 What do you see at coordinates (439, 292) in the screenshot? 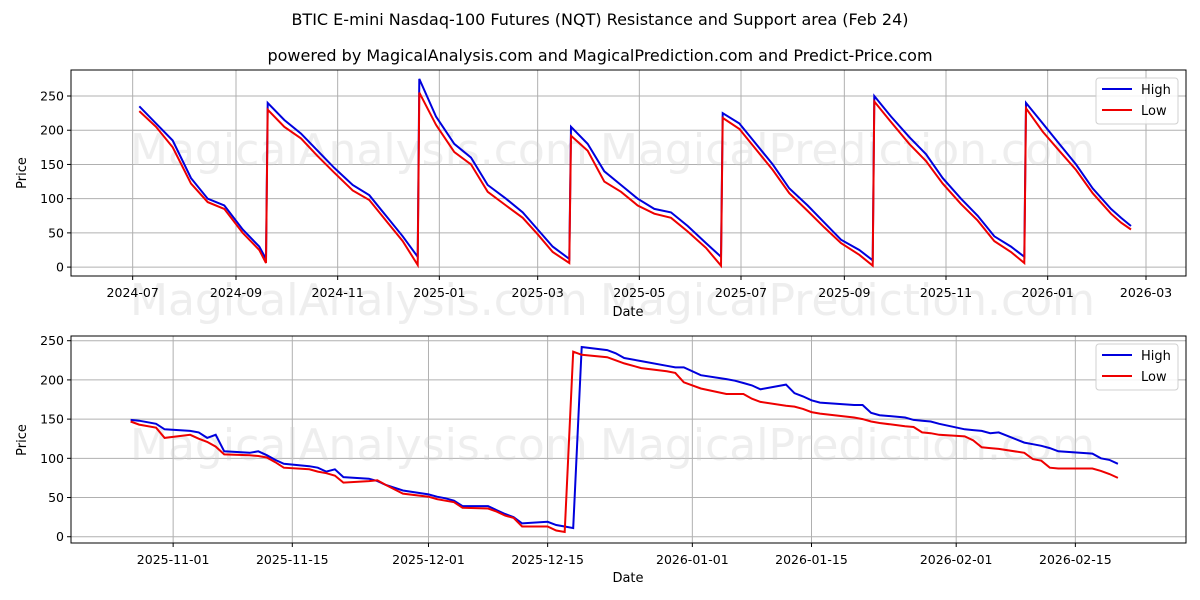
I see `x-tick-label: 2025-01` at bounding box center [439, 292].